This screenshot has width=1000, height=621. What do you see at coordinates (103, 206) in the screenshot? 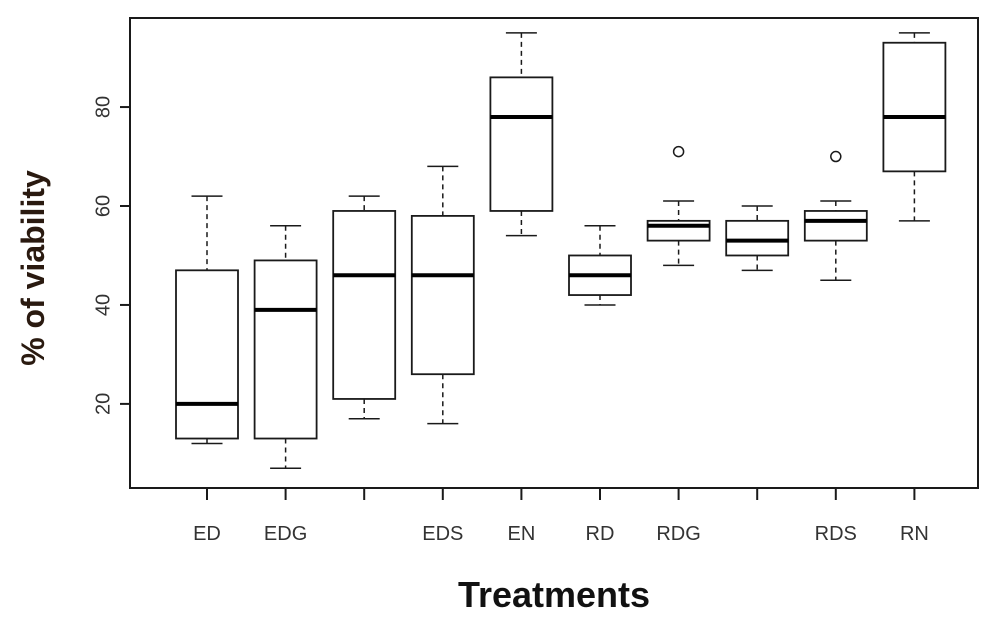
I see `y-tick-label: 60` at bounding box center [103, 206].